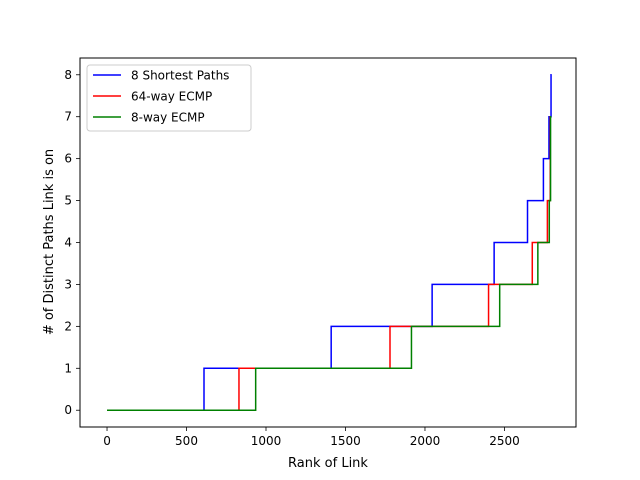  Describe the element at coordinates (68, 326) in the screenshot. I see `y-tick-label: 2` at that location.